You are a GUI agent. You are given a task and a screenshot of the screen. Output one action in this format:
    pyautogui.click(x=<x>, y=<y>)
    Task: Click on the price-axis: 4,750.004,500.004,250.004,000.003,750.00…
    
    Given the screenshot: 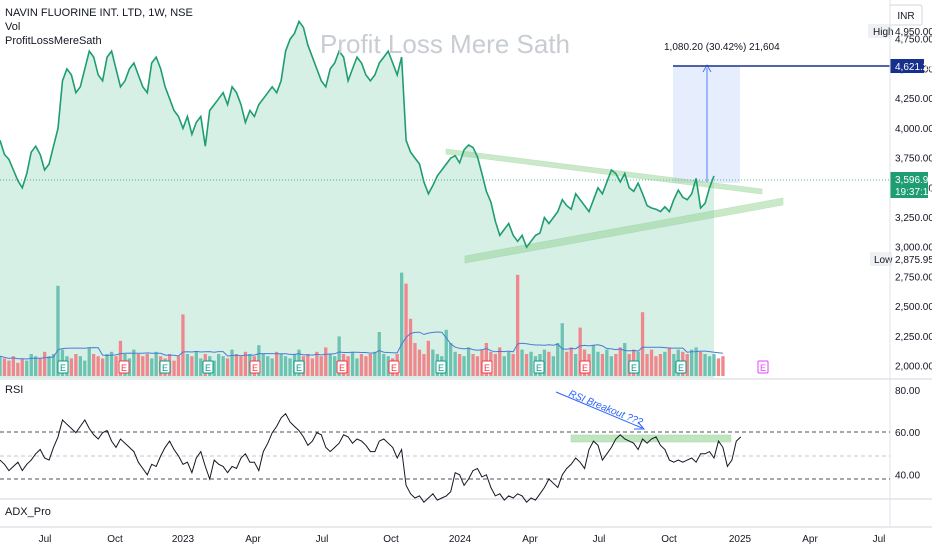 What is the action you would take?
    pyautogui.click(x=913, y=204)
    